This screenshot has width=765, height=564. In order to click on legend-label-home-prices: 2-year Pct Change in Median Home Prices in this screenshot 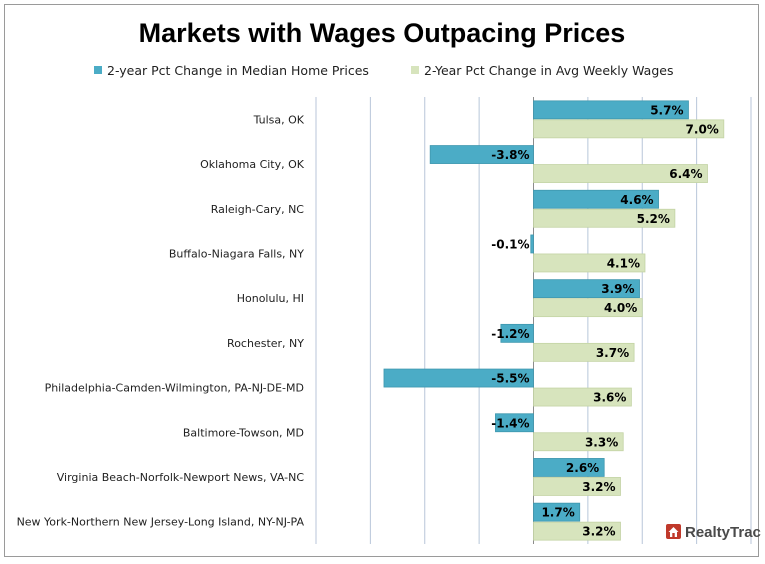, I will do `click(238, 70)`.